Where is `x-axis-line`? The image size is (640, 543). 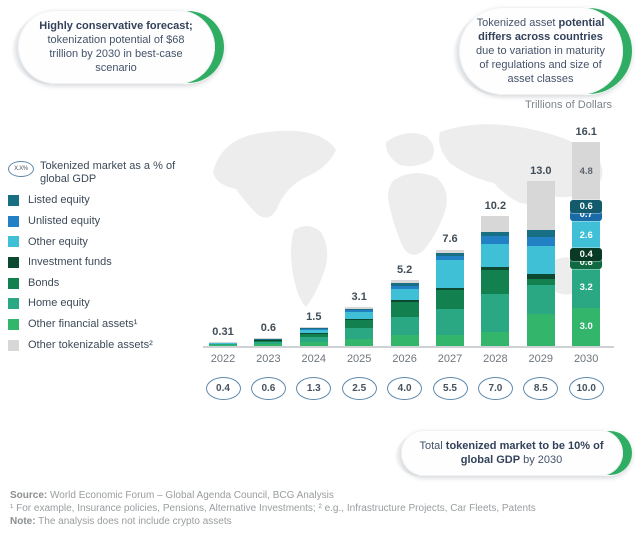 x-axis-line is located at coordinates (408, 347).